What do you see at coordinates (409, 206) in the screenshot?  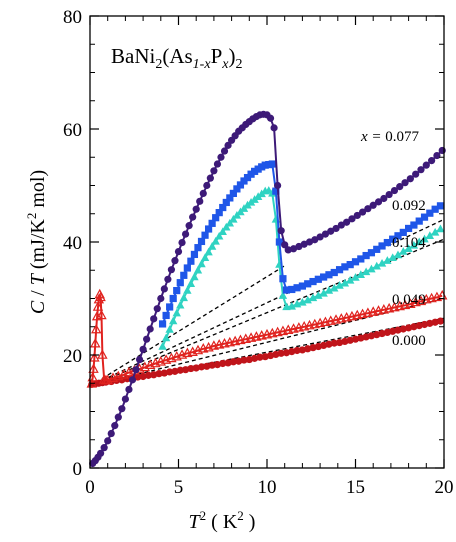 I see `series-label-0.092: 0.092` at bounding box center [409, 206].